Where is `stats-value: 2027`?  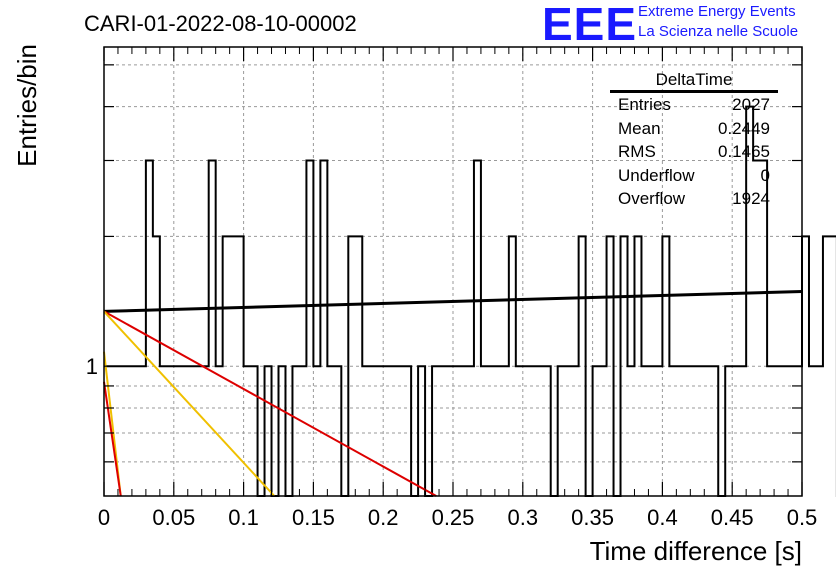 stats-value: 2027 is located at coordinates (751, 104).